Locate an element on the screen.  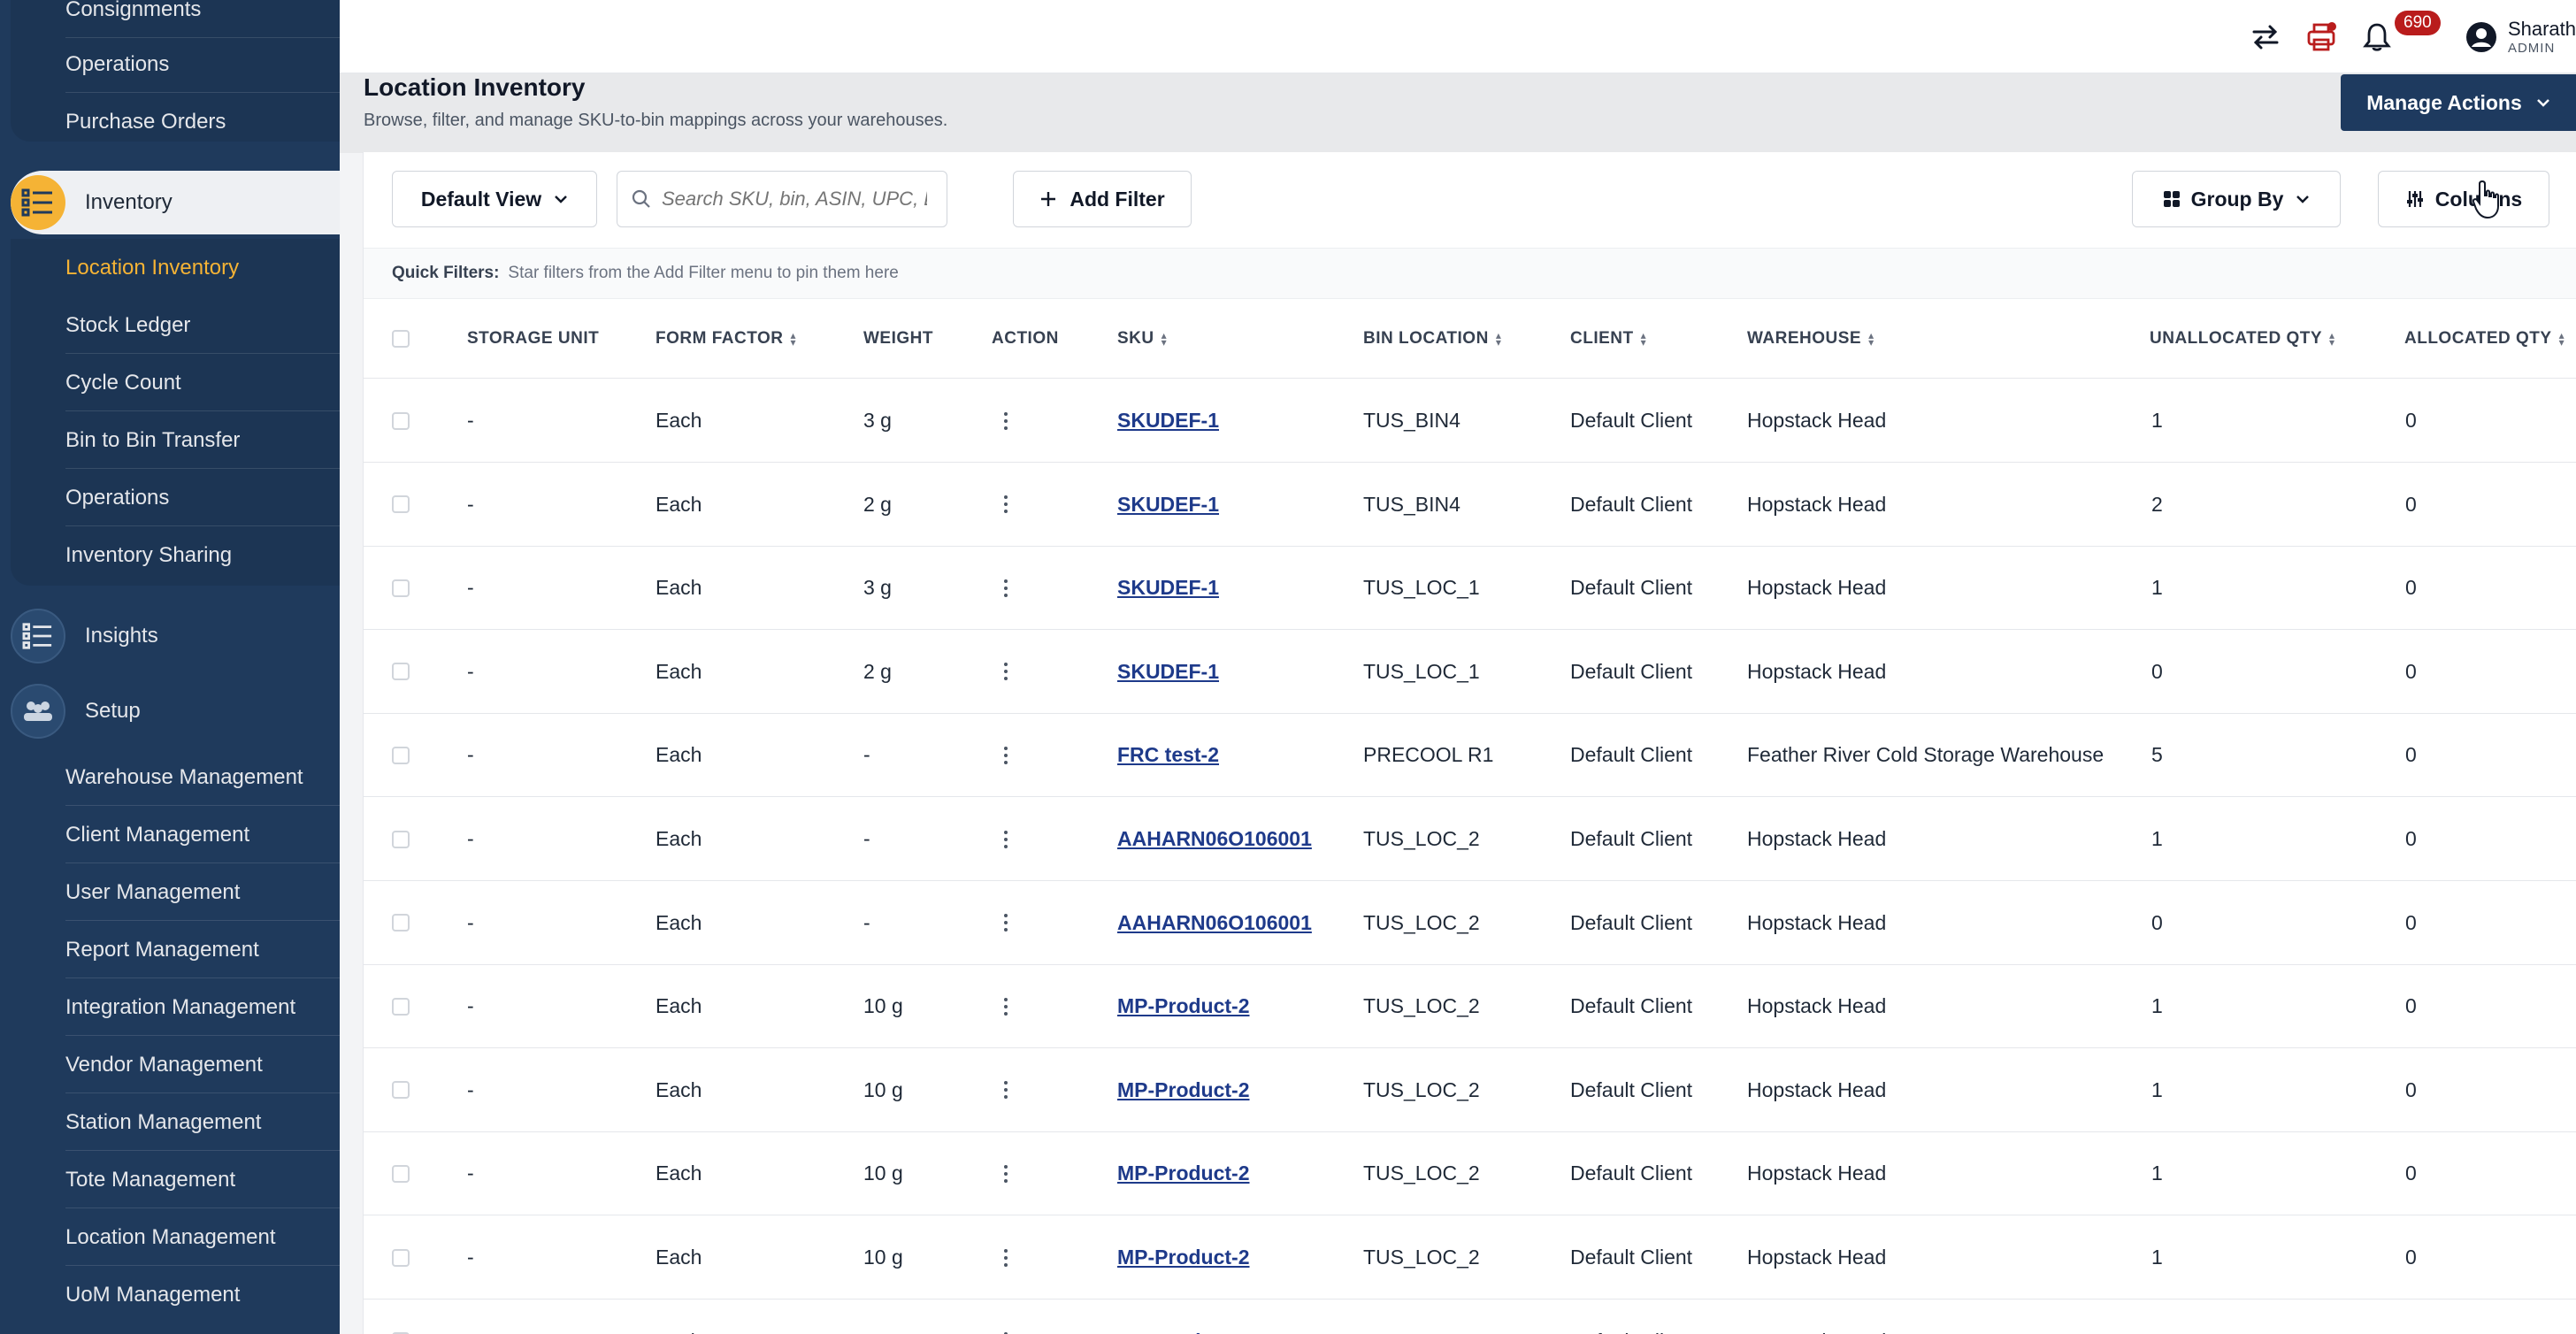
select-all-checkbox is located at coordinates (401, 339).